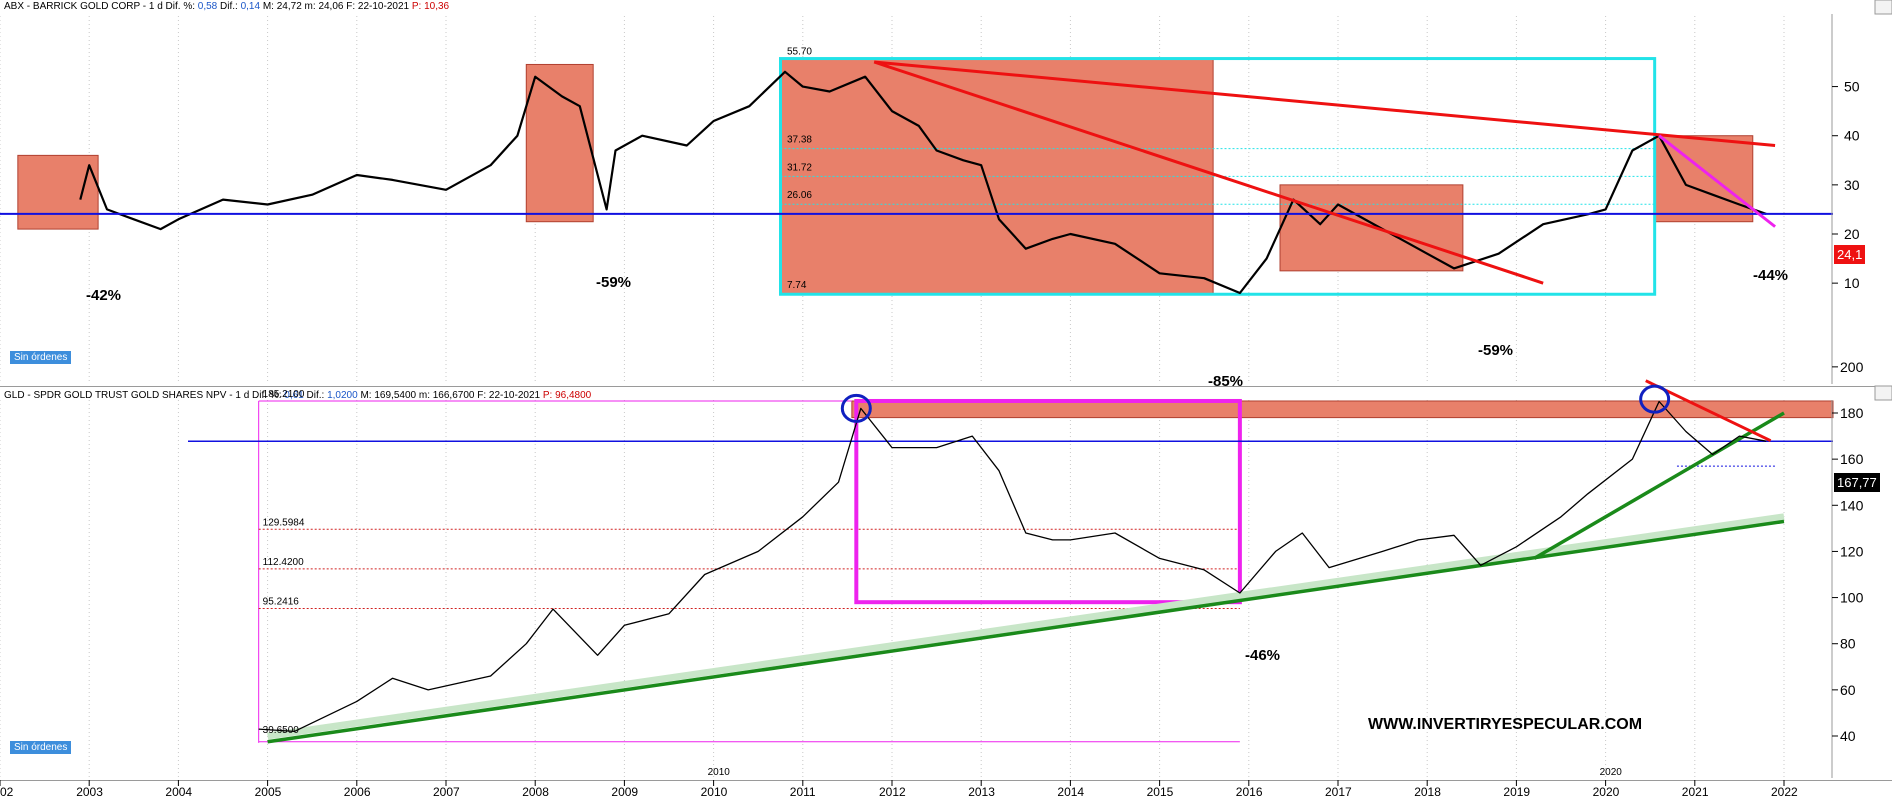 The image size is (1892, 799). I want to click on bottom-y-tick-label: 180, so click(1852, 413).